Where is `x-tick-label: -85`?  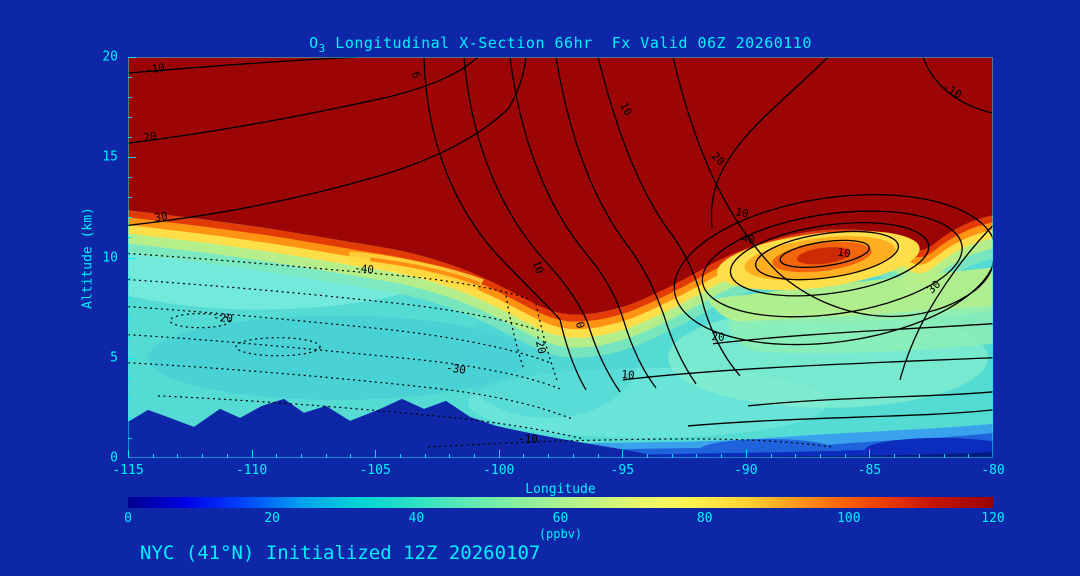
x-tick-label: -85 is located at coordinates (869, 470).